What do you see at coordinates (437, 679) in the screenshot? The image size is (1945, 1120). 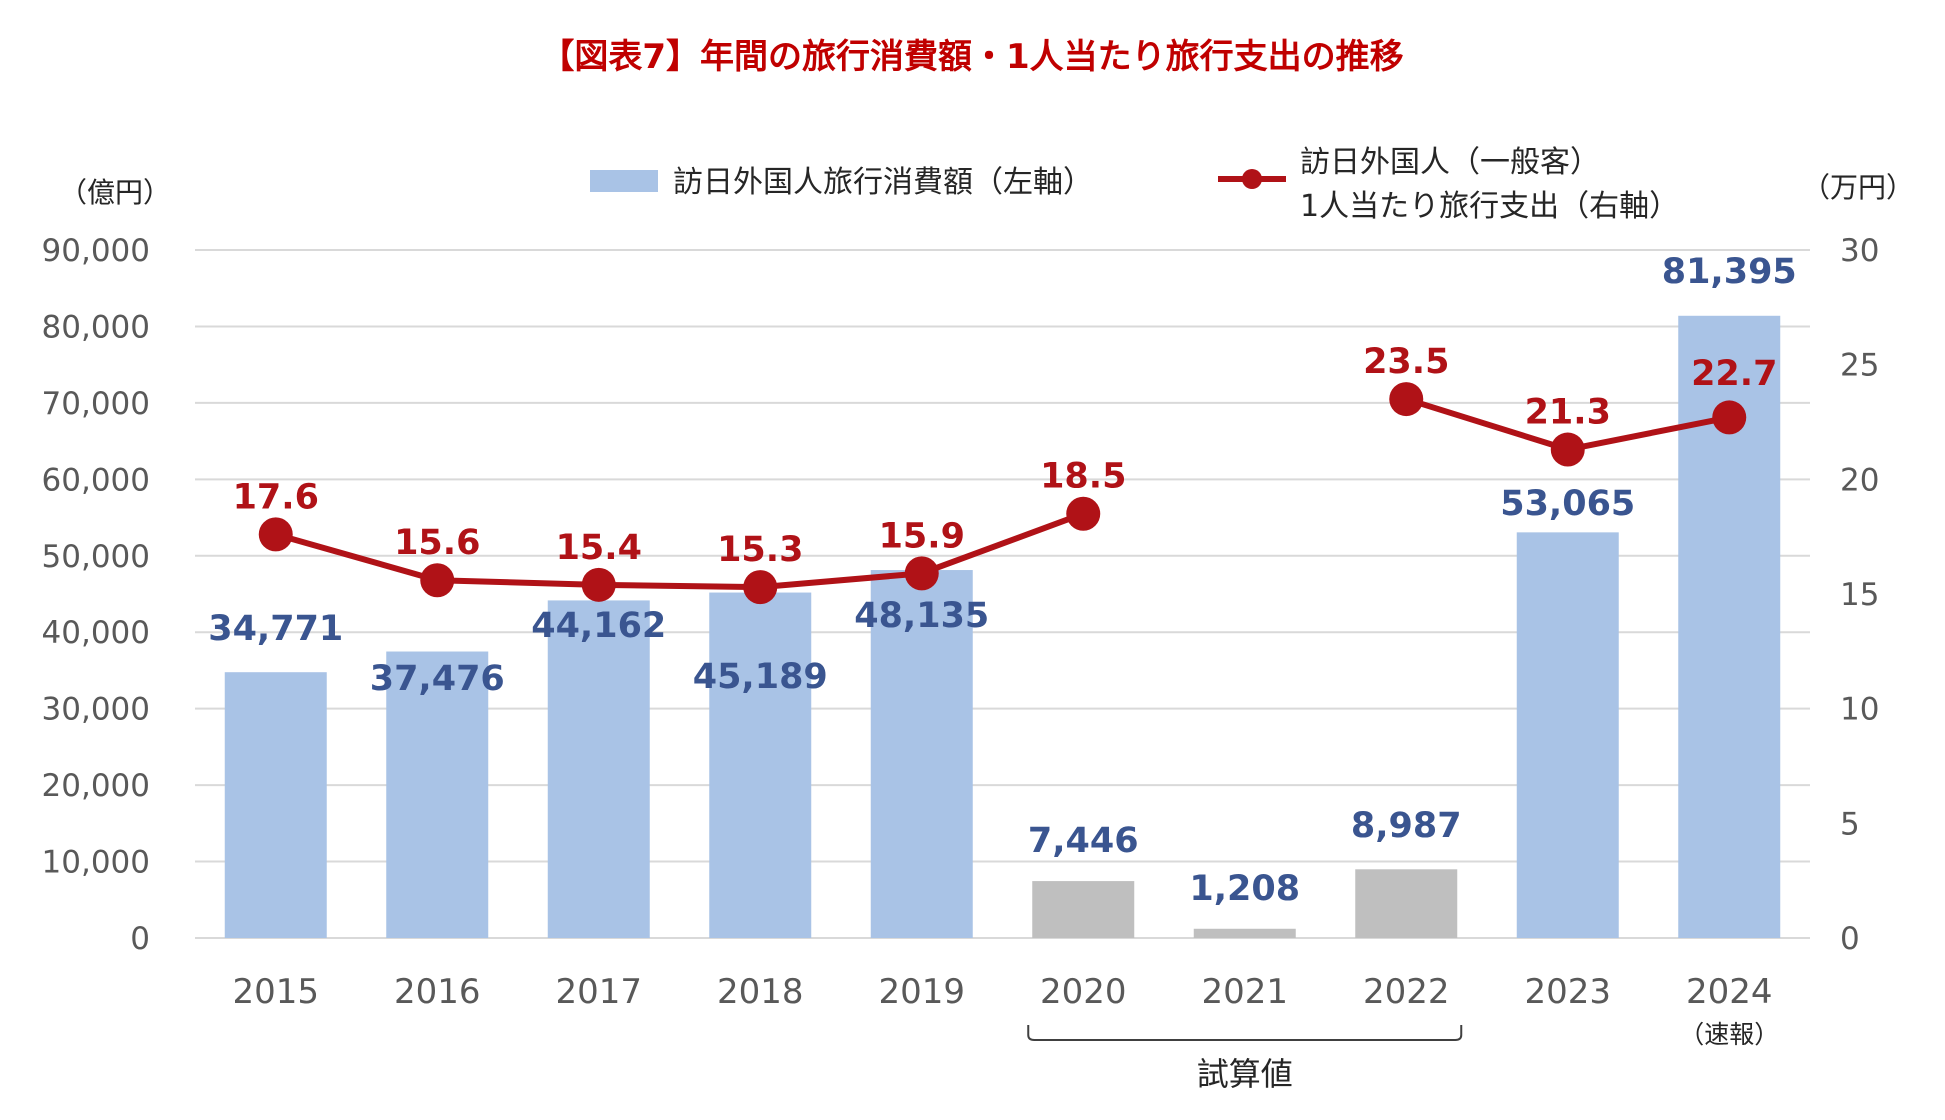 I see `bar-value-label: 37,476` at bounding box center [437, 679].